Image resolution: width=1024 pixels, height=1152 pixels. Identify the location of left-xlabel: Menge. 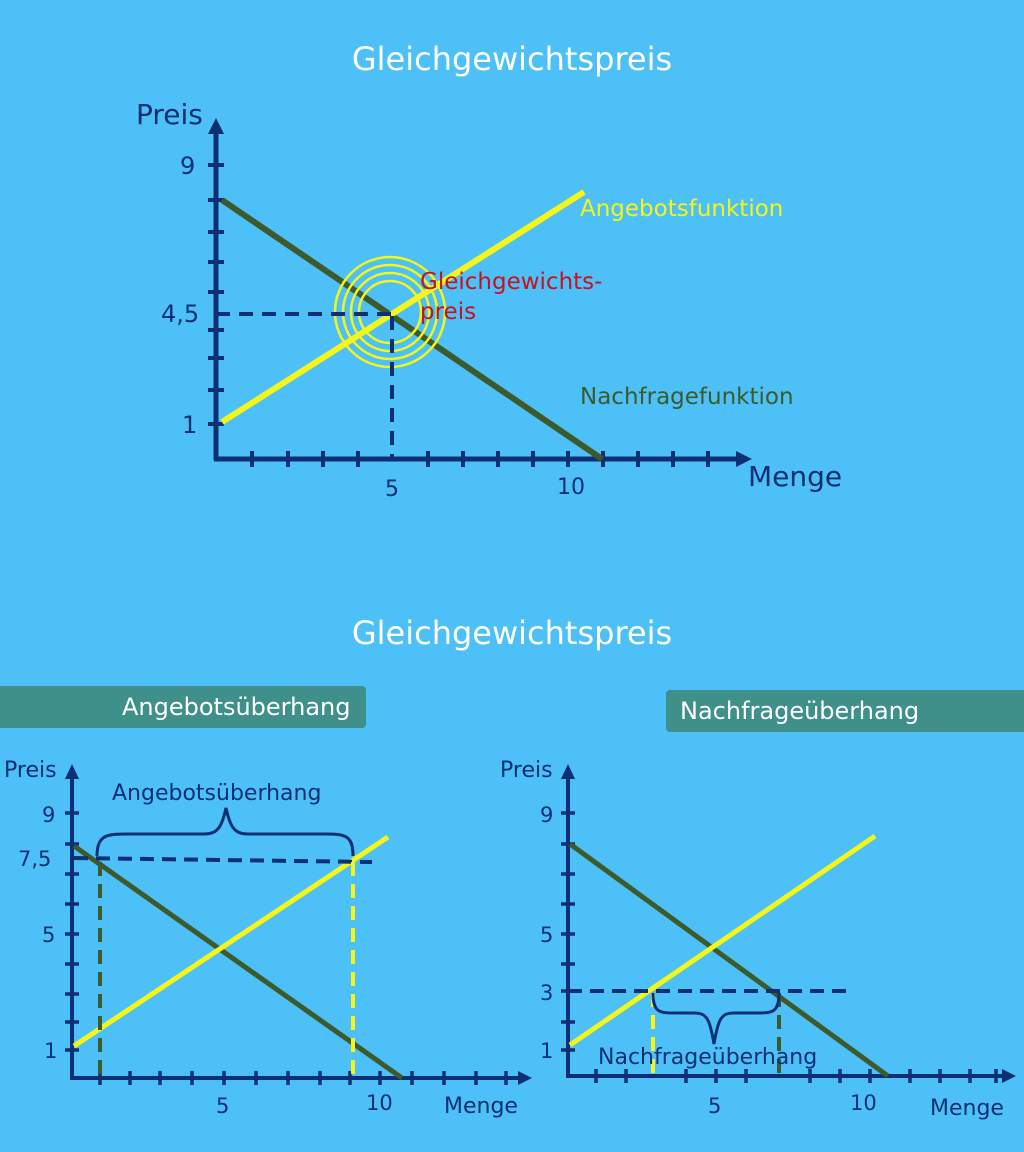
(481, 1106).